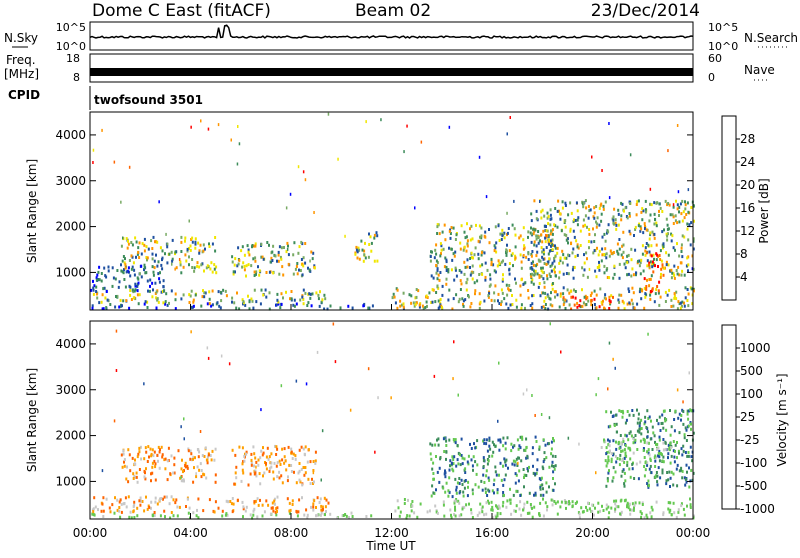  What do you see at coordinates (70, 344) in the screenshot?
I see `y-tick-label: 4000` at bounding box center [70, 344].